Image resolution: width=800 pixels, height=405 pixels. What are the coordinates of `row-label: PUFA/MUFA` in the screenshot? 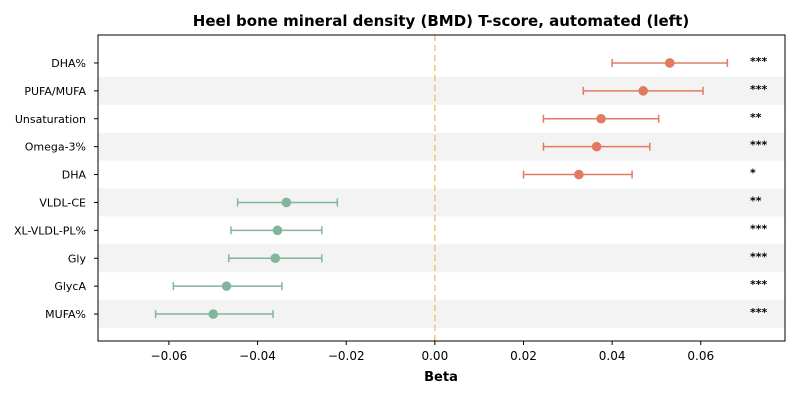 It's located at (55, 91).